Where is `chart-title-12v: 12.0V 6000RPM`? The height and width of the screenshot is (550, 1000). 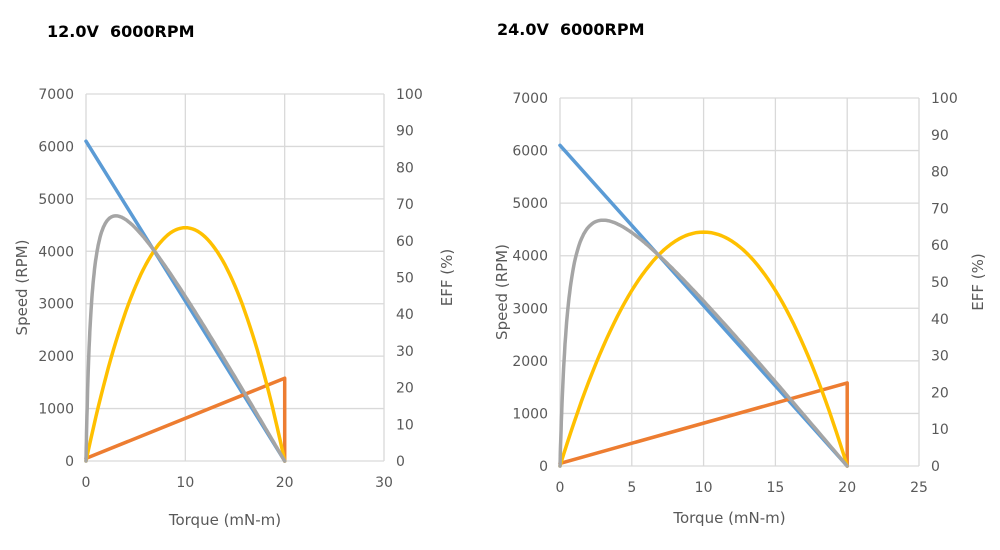 chart-title-12v: 12.0V 6000RPM is located at coordinates (121, 31).